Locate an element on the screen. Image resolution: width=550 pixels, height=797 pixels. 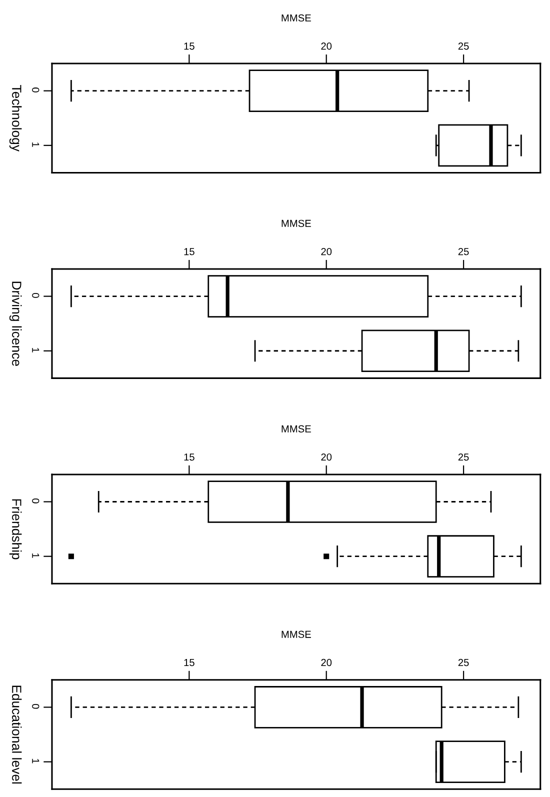
y-axis-title: Driving licence is located at coordinates (15, 324).